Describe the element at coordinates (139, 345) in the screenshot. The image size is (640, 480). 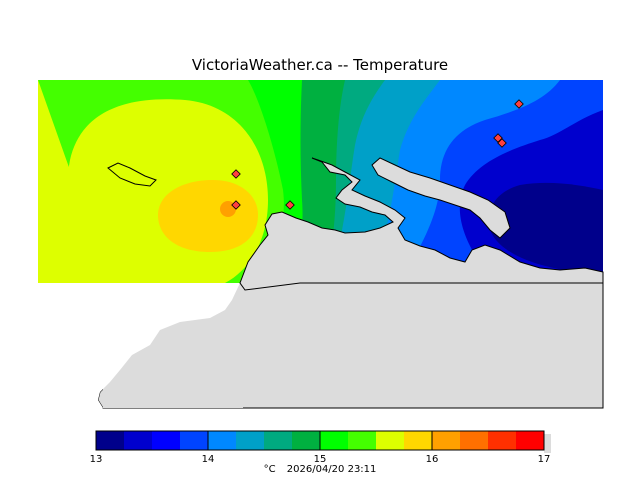
I see `land-left-cut` at that location.